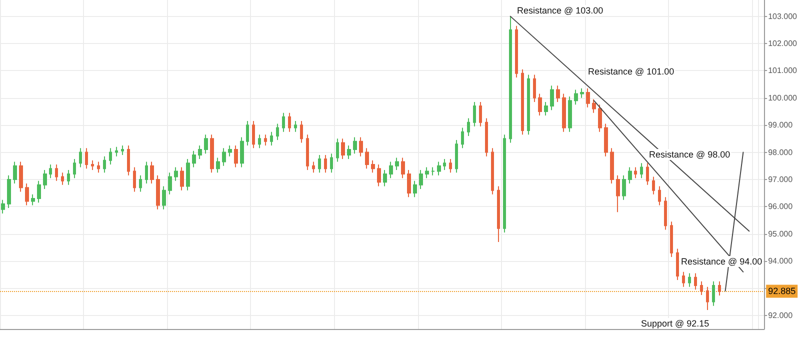  Describe the element at coordinates (721, 261) in the screenshot. I see `annotation: Resistance @ 94.00` at that location.